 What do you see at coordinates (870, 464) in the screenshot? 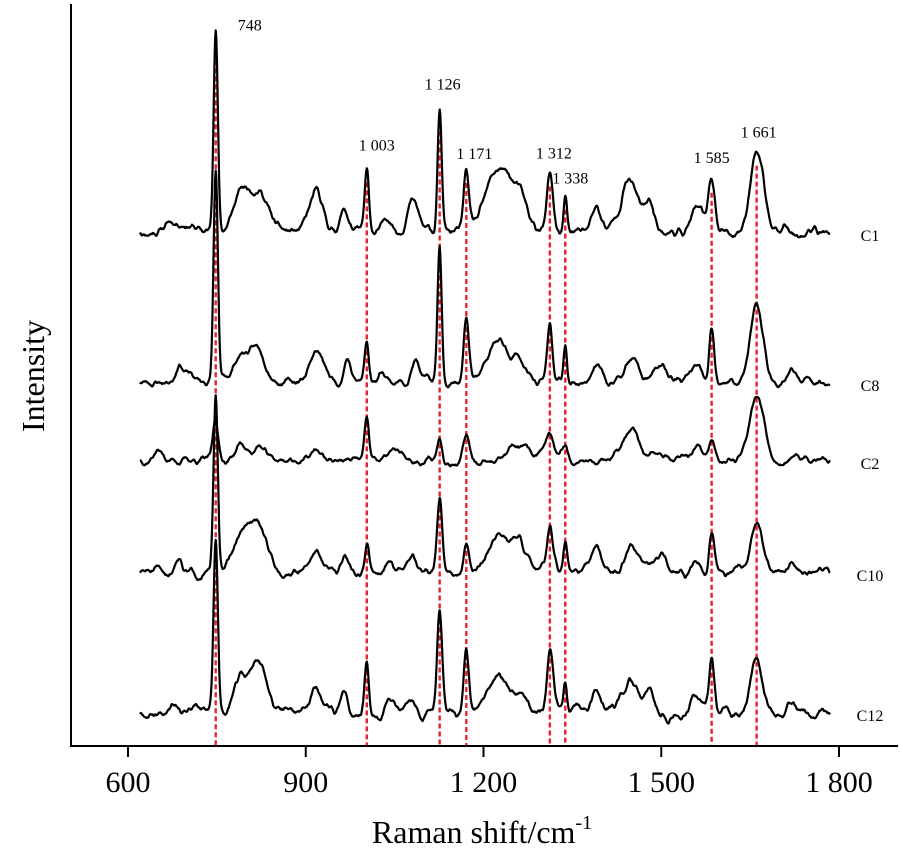
I see `series-label-c2: C2` at bounding box center [870, 464].